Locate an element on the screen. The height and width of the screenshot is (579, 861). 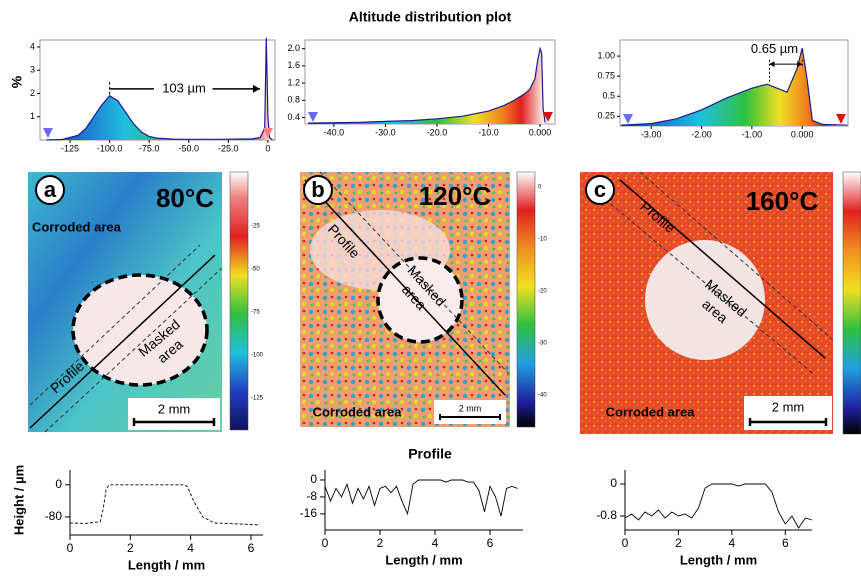
y-tick-label: 1 is located at coordinates (32, 116).